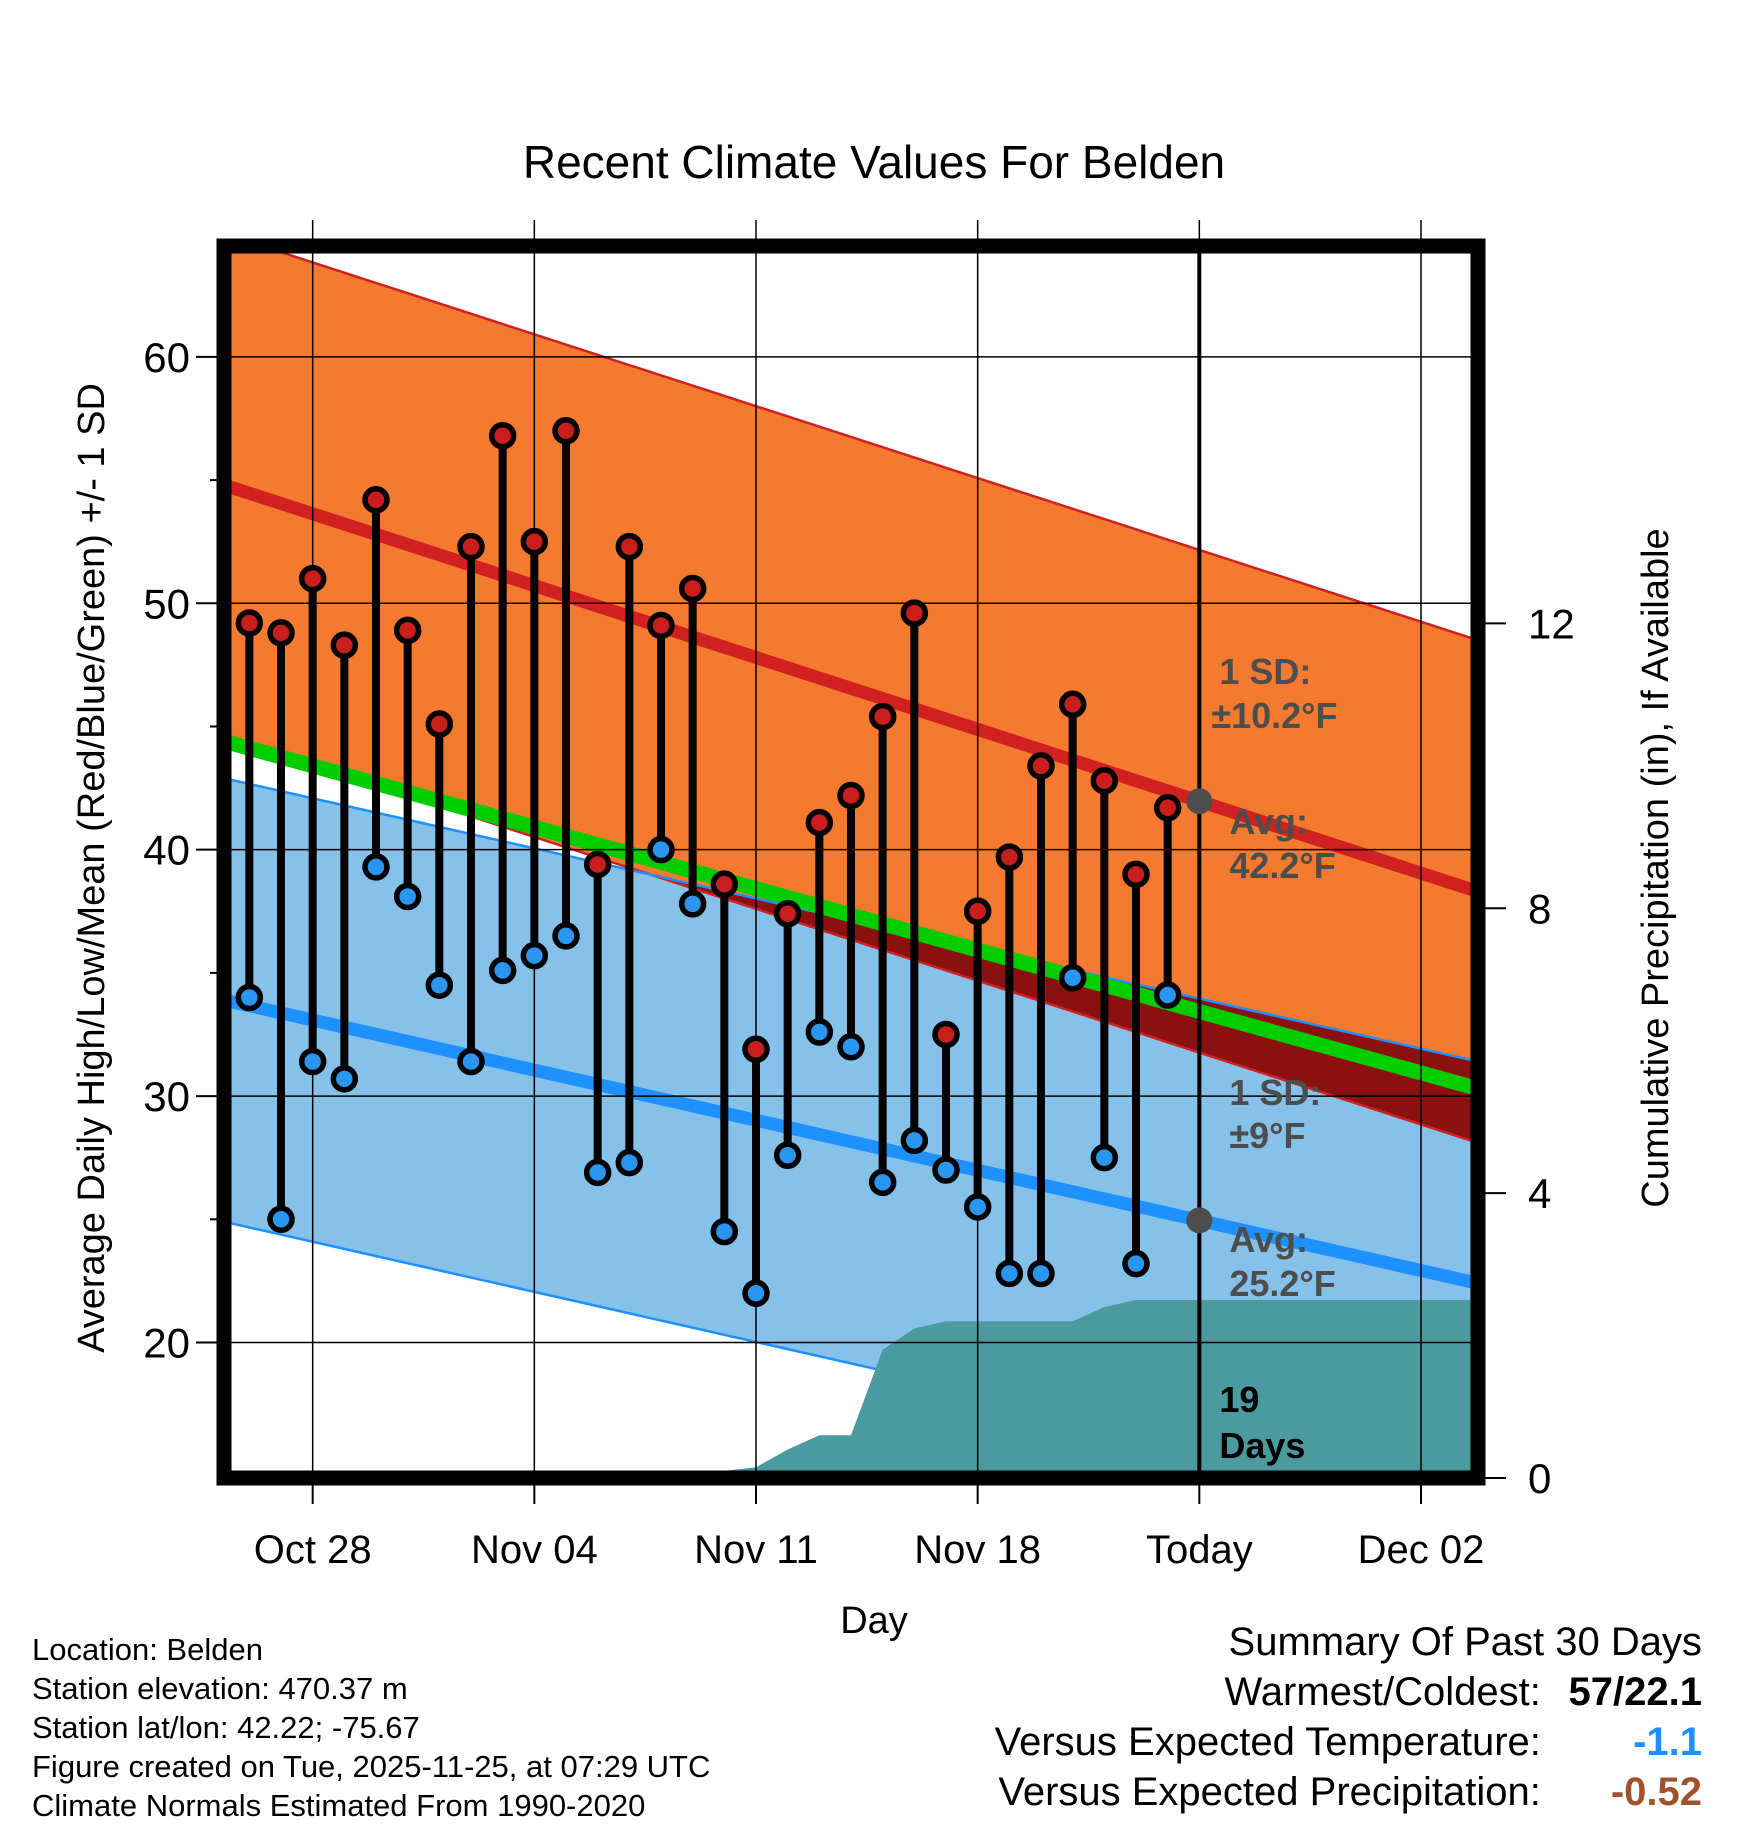  What do you see at coordinates (226, 1727) in the screenshot?
I see `latlon-text: Station lat/lon: 42.22; -75.67` at bounding box center [226, 1727].